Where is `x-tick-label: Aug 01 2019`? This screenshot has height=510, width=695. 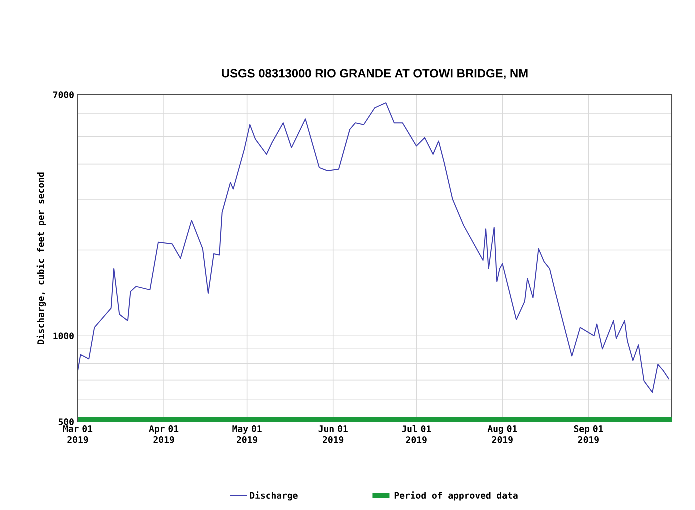 x-tick-label: Aug 01 2019 is located at coordinates (503, 435).